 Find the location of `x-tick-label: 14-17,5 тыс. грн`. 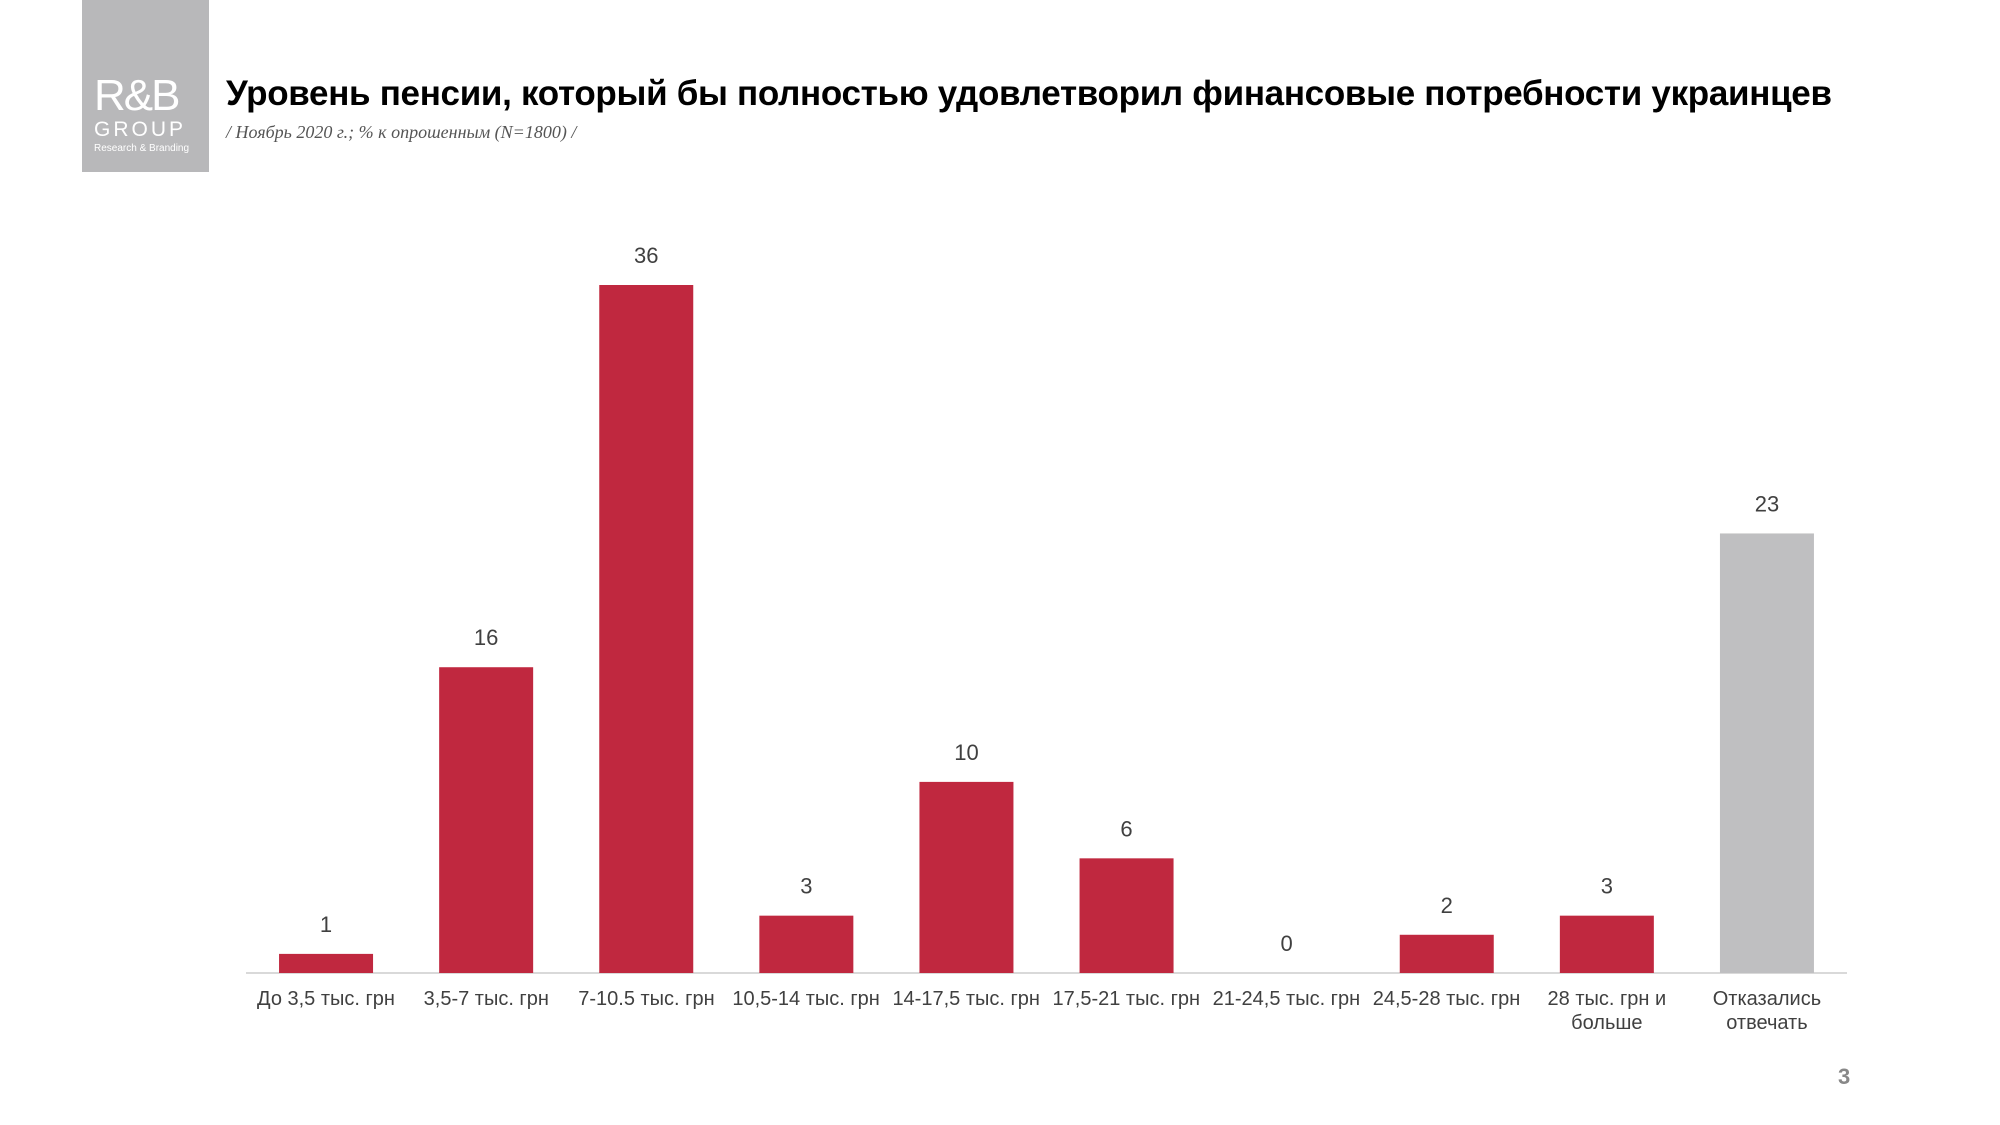

x-tick-label: 14-17,5 тыс. грн is located at coordinates (966, 999).